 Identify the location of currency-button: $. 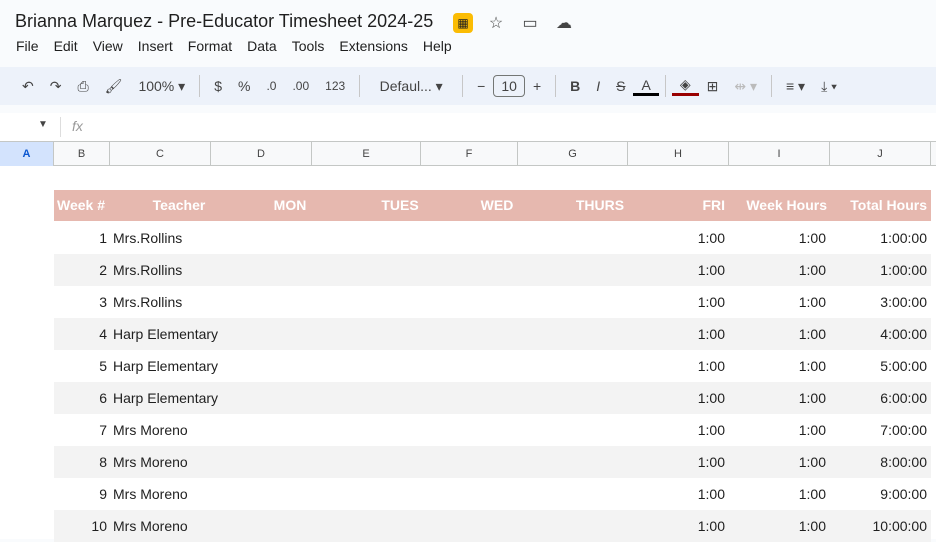
(218, 86).